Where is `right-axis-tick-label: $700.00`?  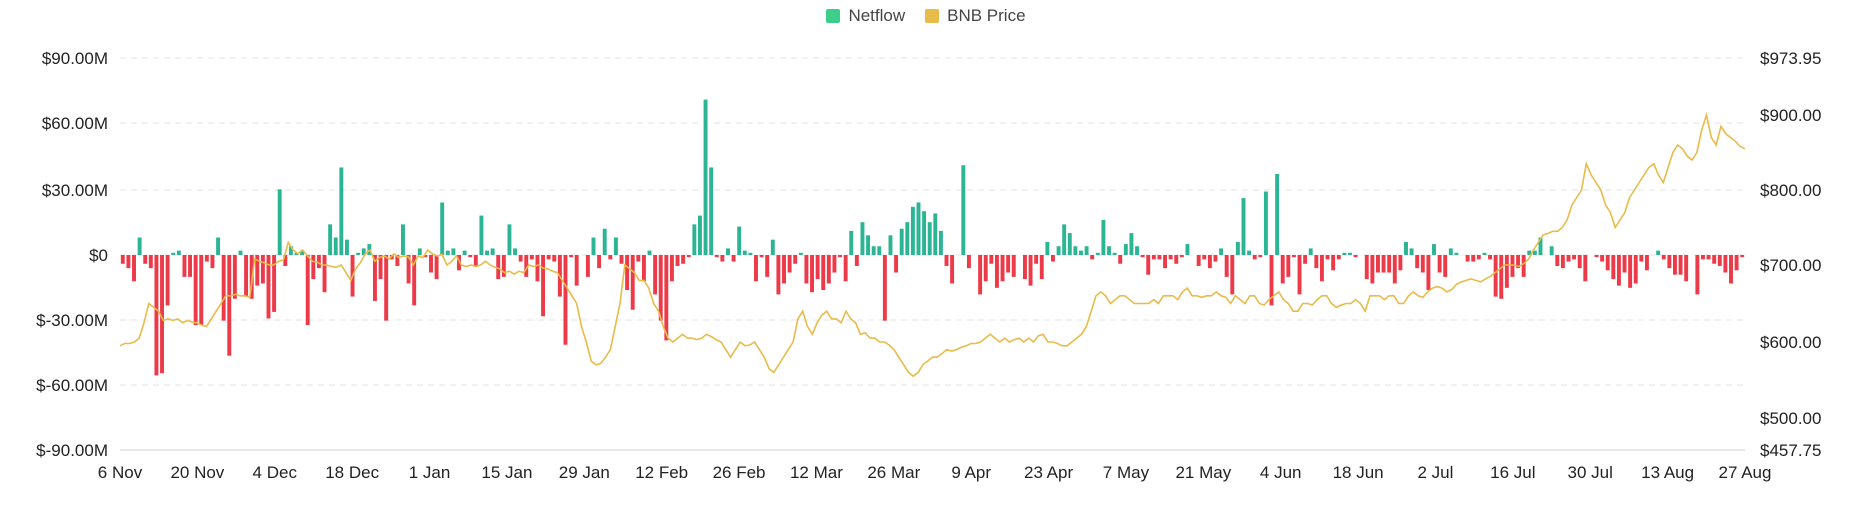
right-axis-tick-label: $700.00 is located at coordinates (1790, 265).